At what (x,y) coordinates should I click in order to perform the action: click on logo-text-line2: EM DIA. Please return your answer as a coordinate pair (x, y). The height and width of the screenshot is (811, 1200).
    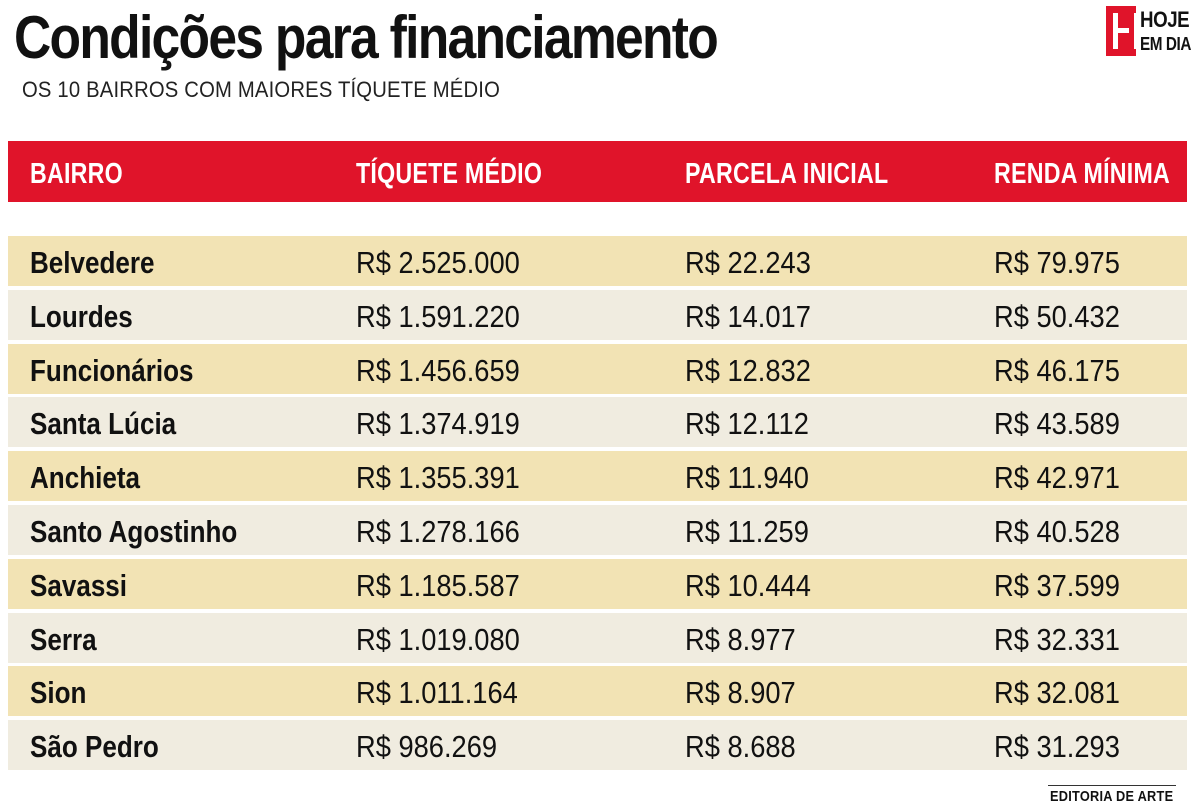
    Looking at the image, I should click on (1165, 44).